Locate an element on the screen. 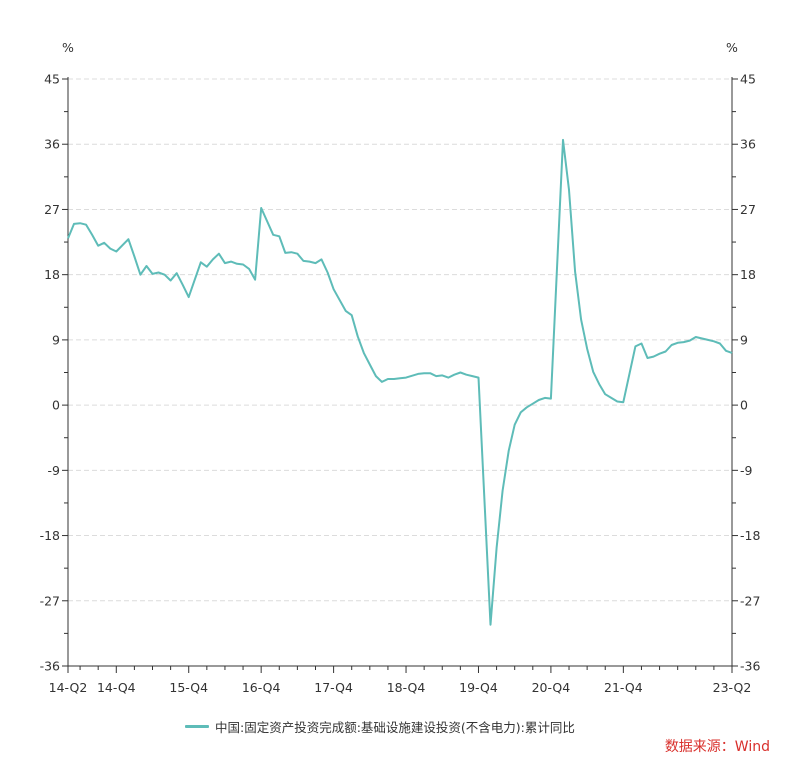  x-tick-label: 15-Q4 is located at coordinates (188, 687).